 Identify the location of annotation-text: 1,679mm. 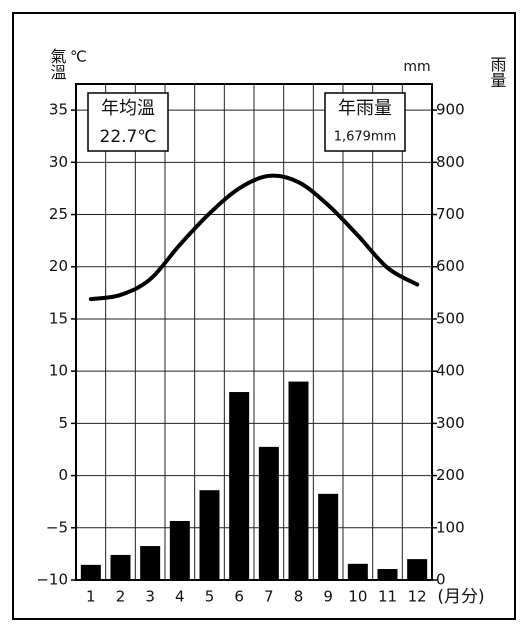
(365, 137).